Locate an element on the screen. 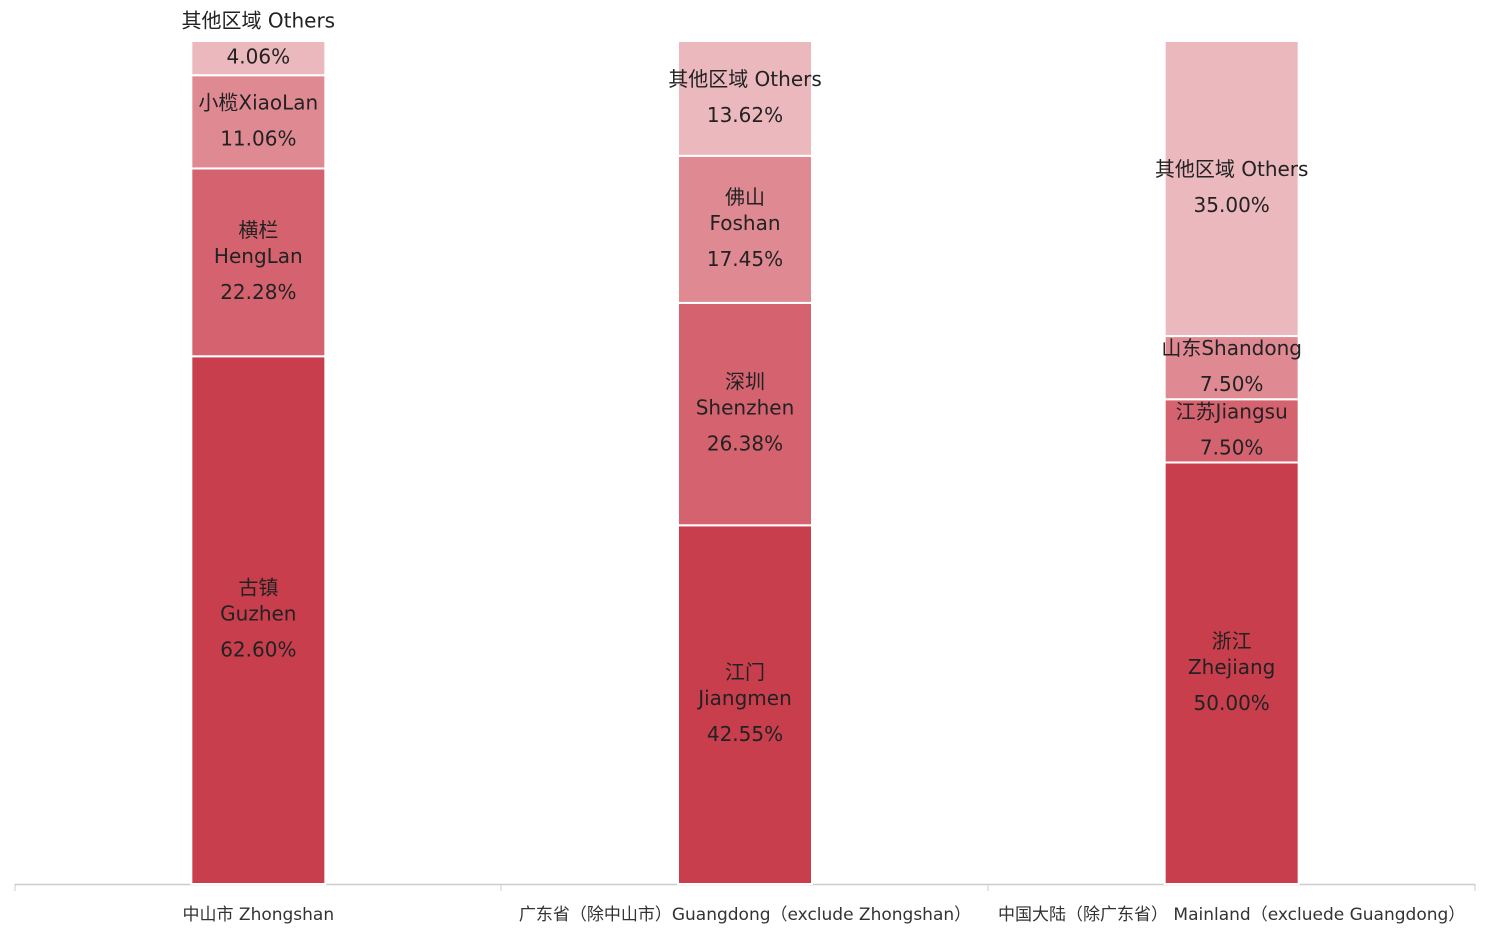 Image resolution: width=1491 pixels, height=932 pixels. segment-value-label: 13.62% is located at coordinates (745, 115).